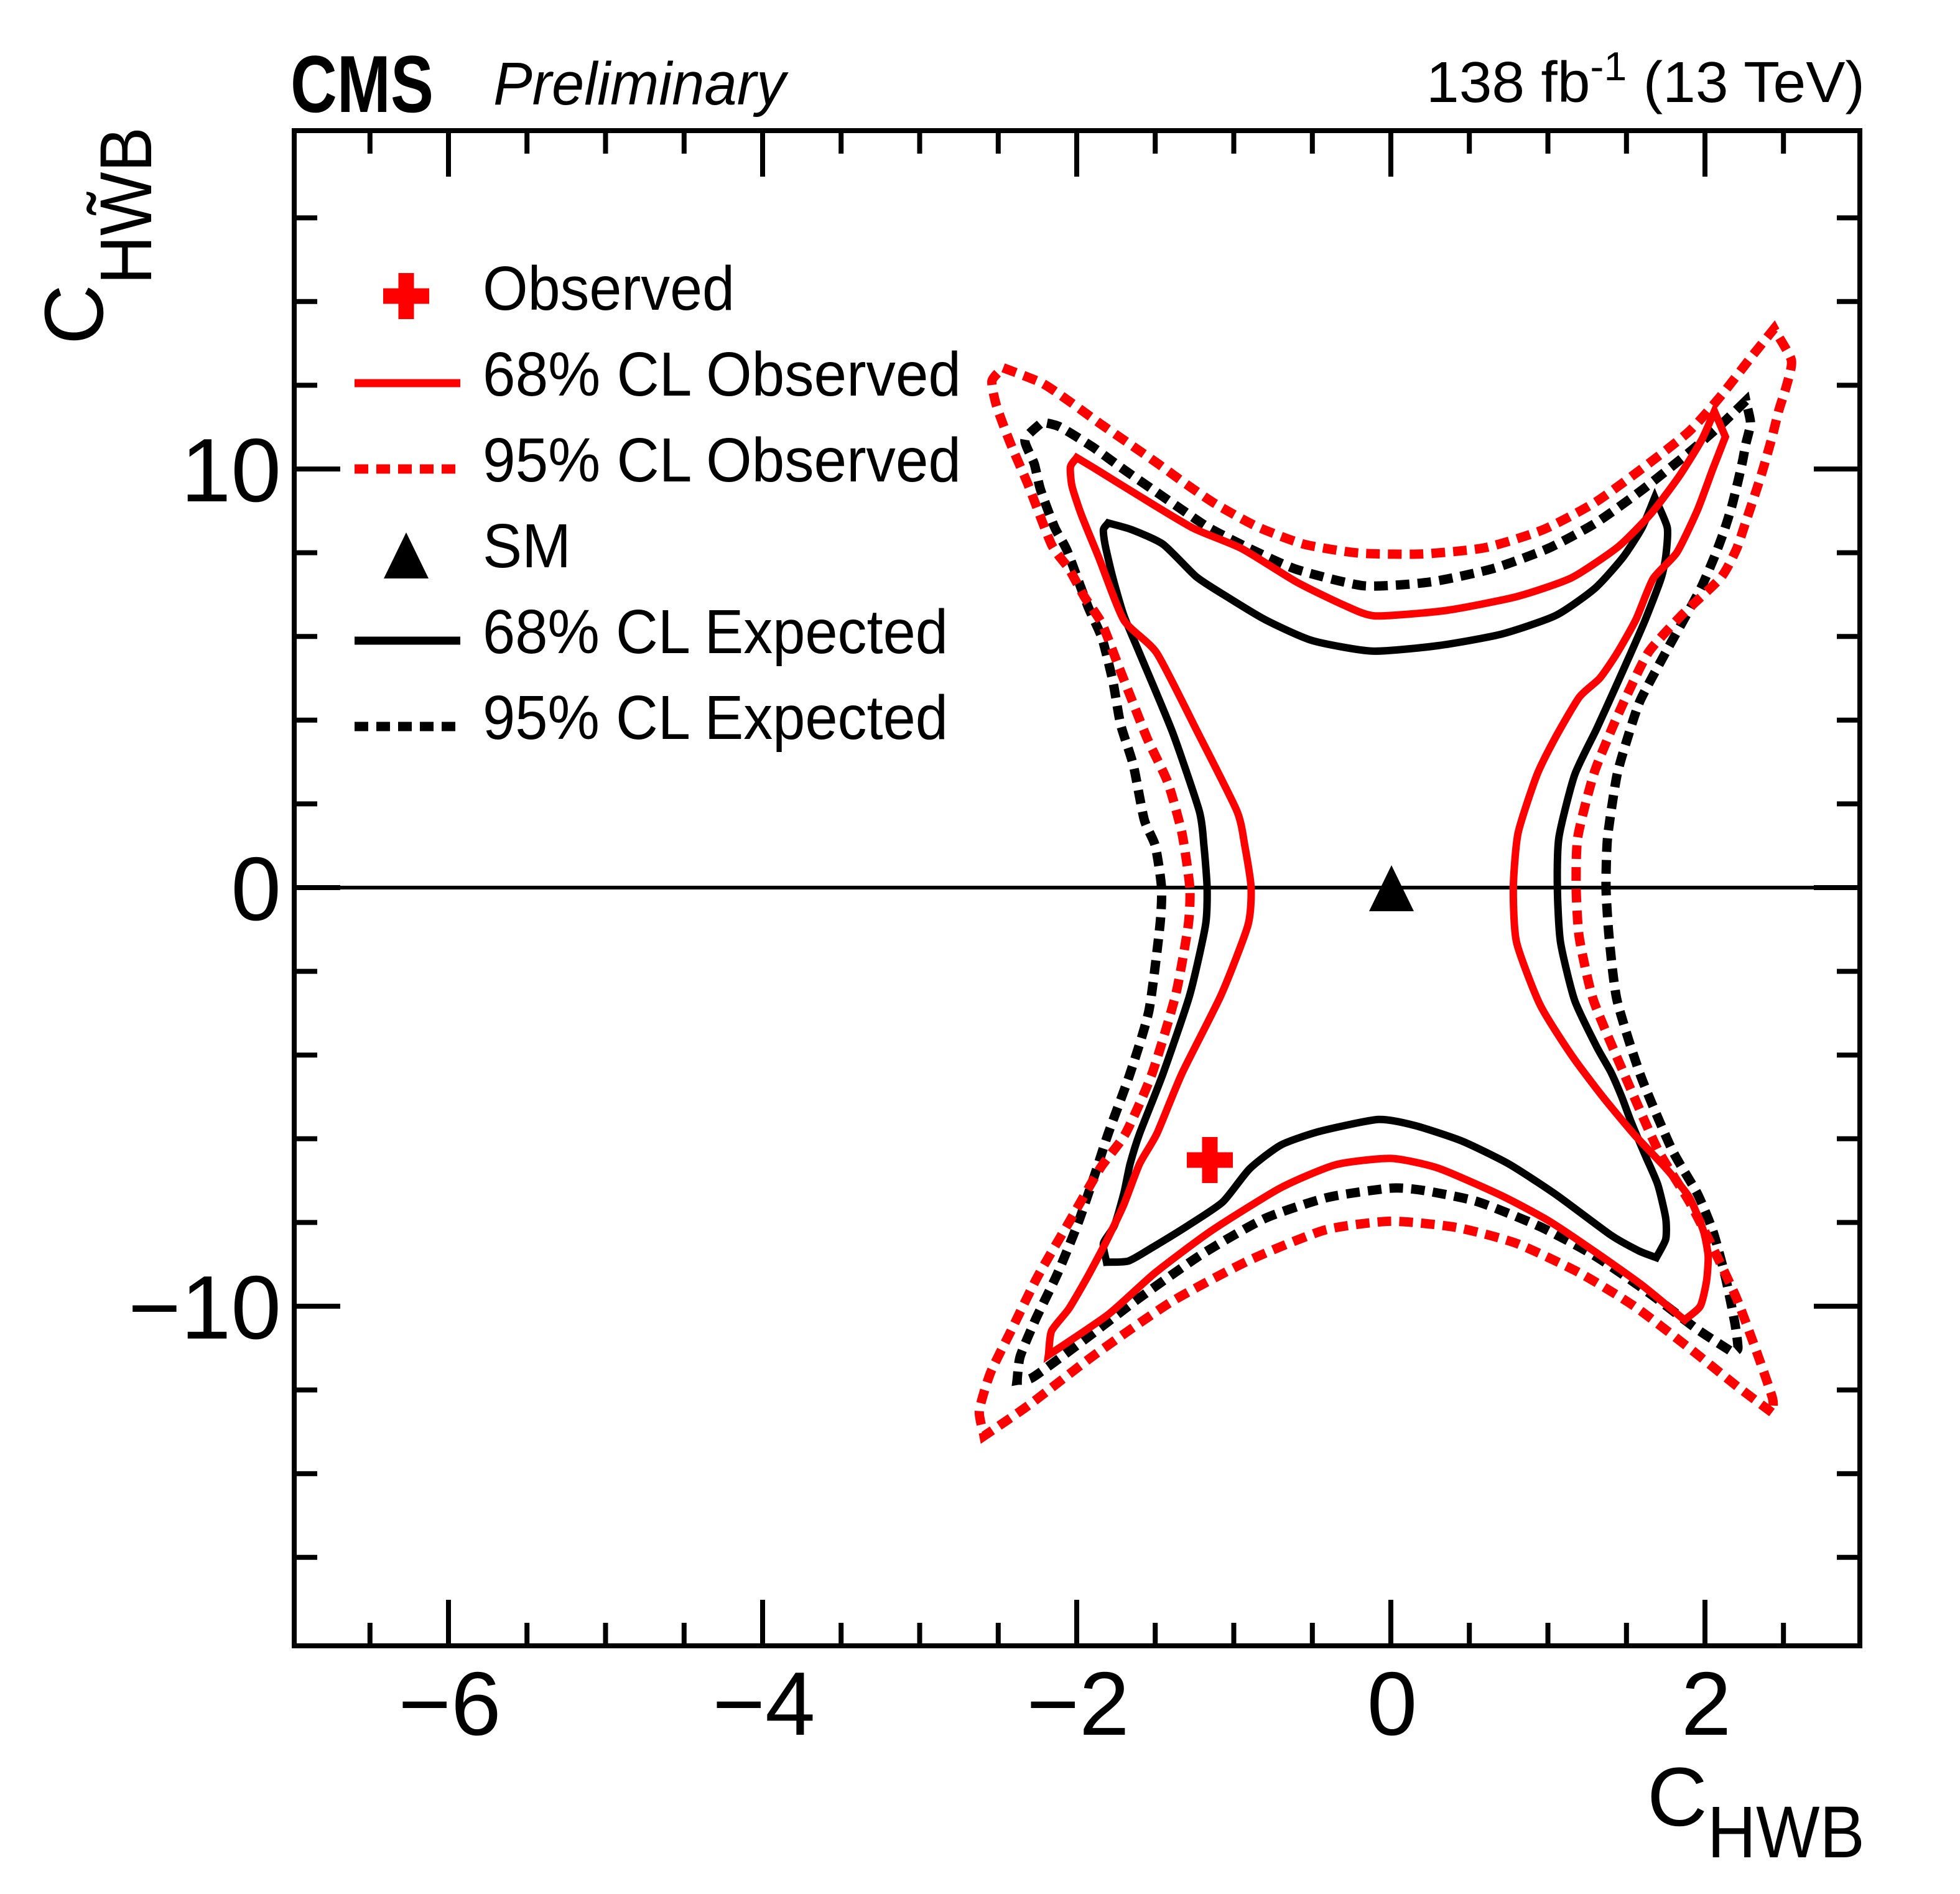 This screenshot has width=1960, height=1894. What do you see at coordinates (362, 84) in the screenshot?
I see `svg-text: CMS` at bounding box center [362, 84].